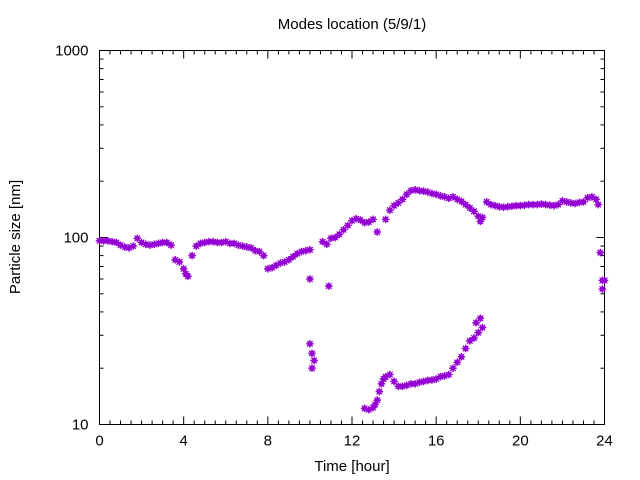  What do you see at coordinates (80, 425) in the screenshot?
I see `y-tick-label: 10` at bounding box center [80, 425].